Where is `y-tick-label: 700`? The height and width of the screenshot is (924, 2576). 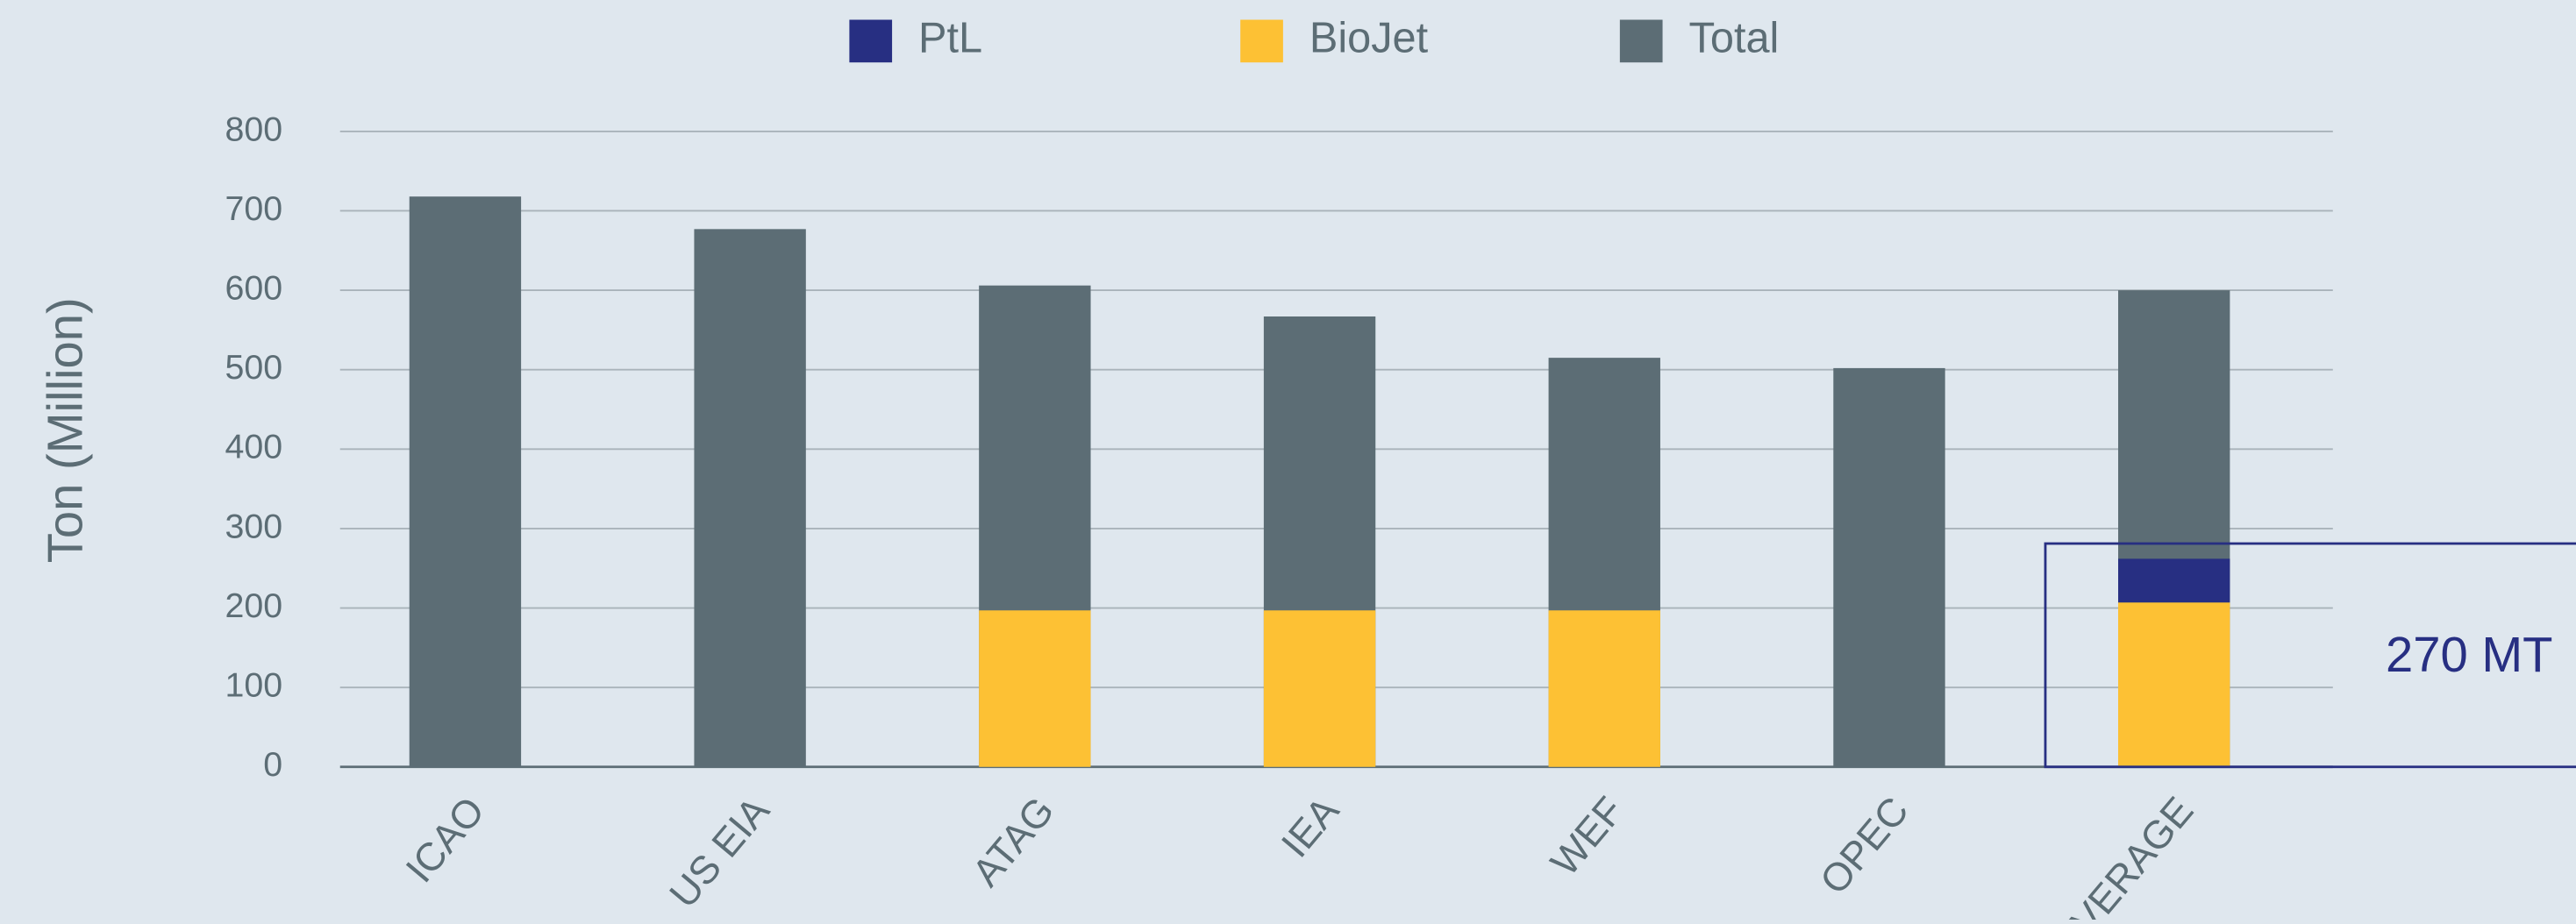
y-tick-label: 700 is located at coordinates (254, 209).